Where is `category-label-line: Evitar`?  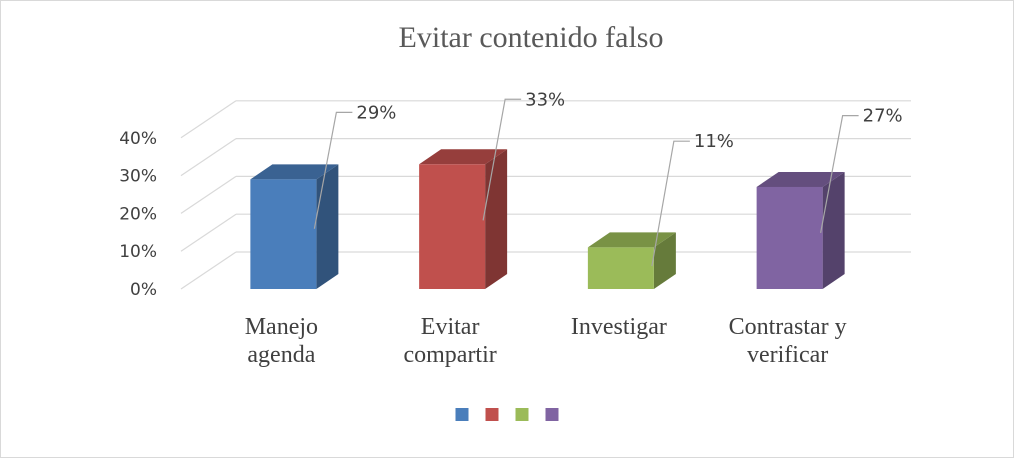
category-label-line: Evitar is located at coordinates (450, 327).